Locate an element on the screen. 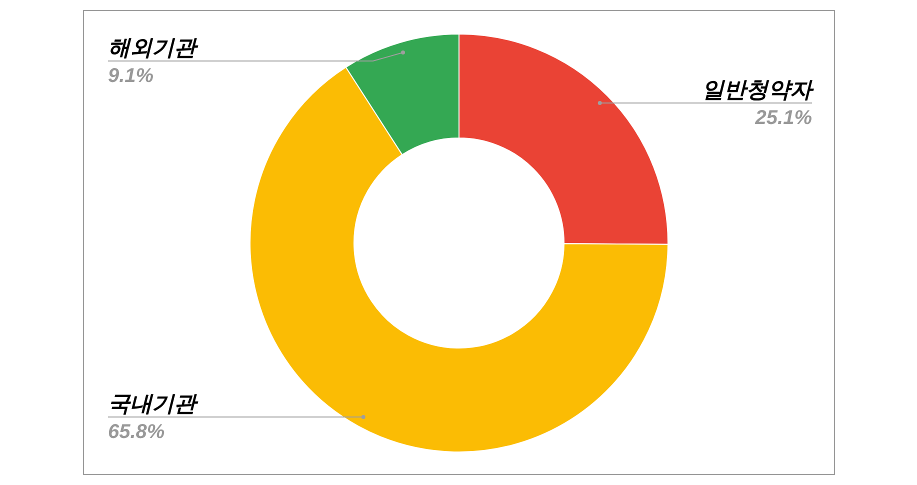  slice-label: 국내기관 is located at coordinates (153, 404).